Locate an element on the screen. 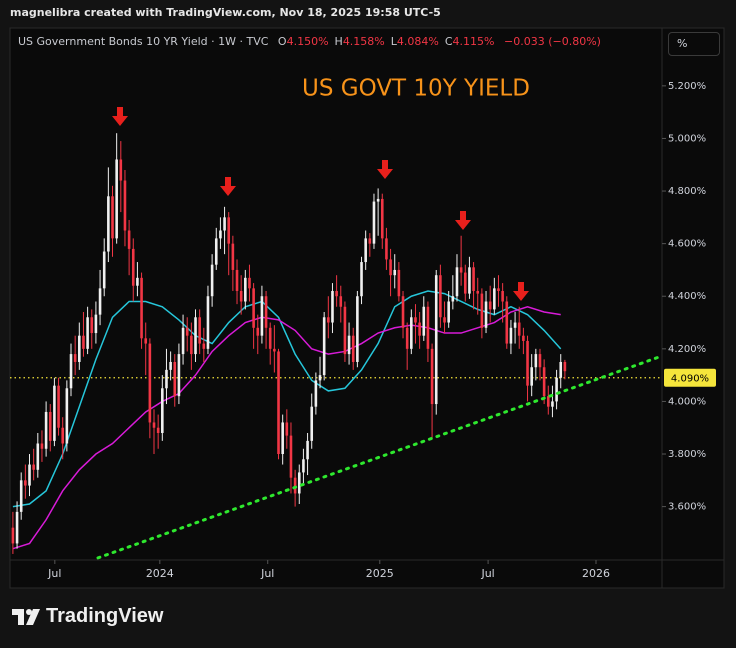 Image resolution: width=736 pixels, height=648 pixels. y-tick-label: 5.200% is located at coordinates (687, 86).